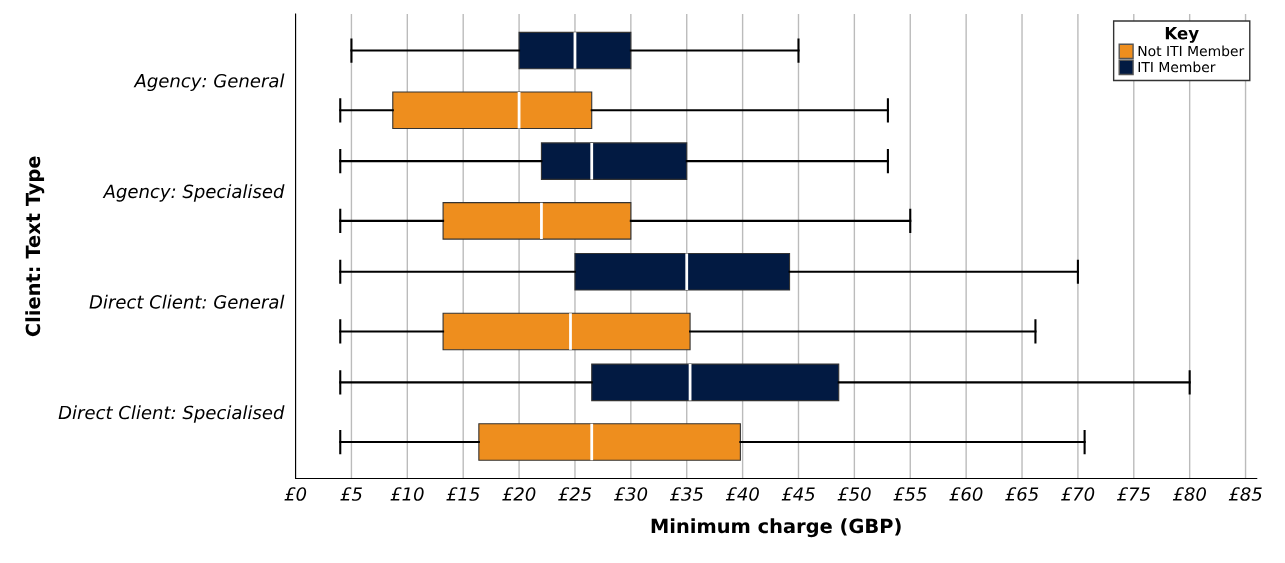 The width and height of the screenshot is (1285, 563). Describe the element at coordinates (798, 494) in the screenshot. I see `x-tick-label: £45` at that location.